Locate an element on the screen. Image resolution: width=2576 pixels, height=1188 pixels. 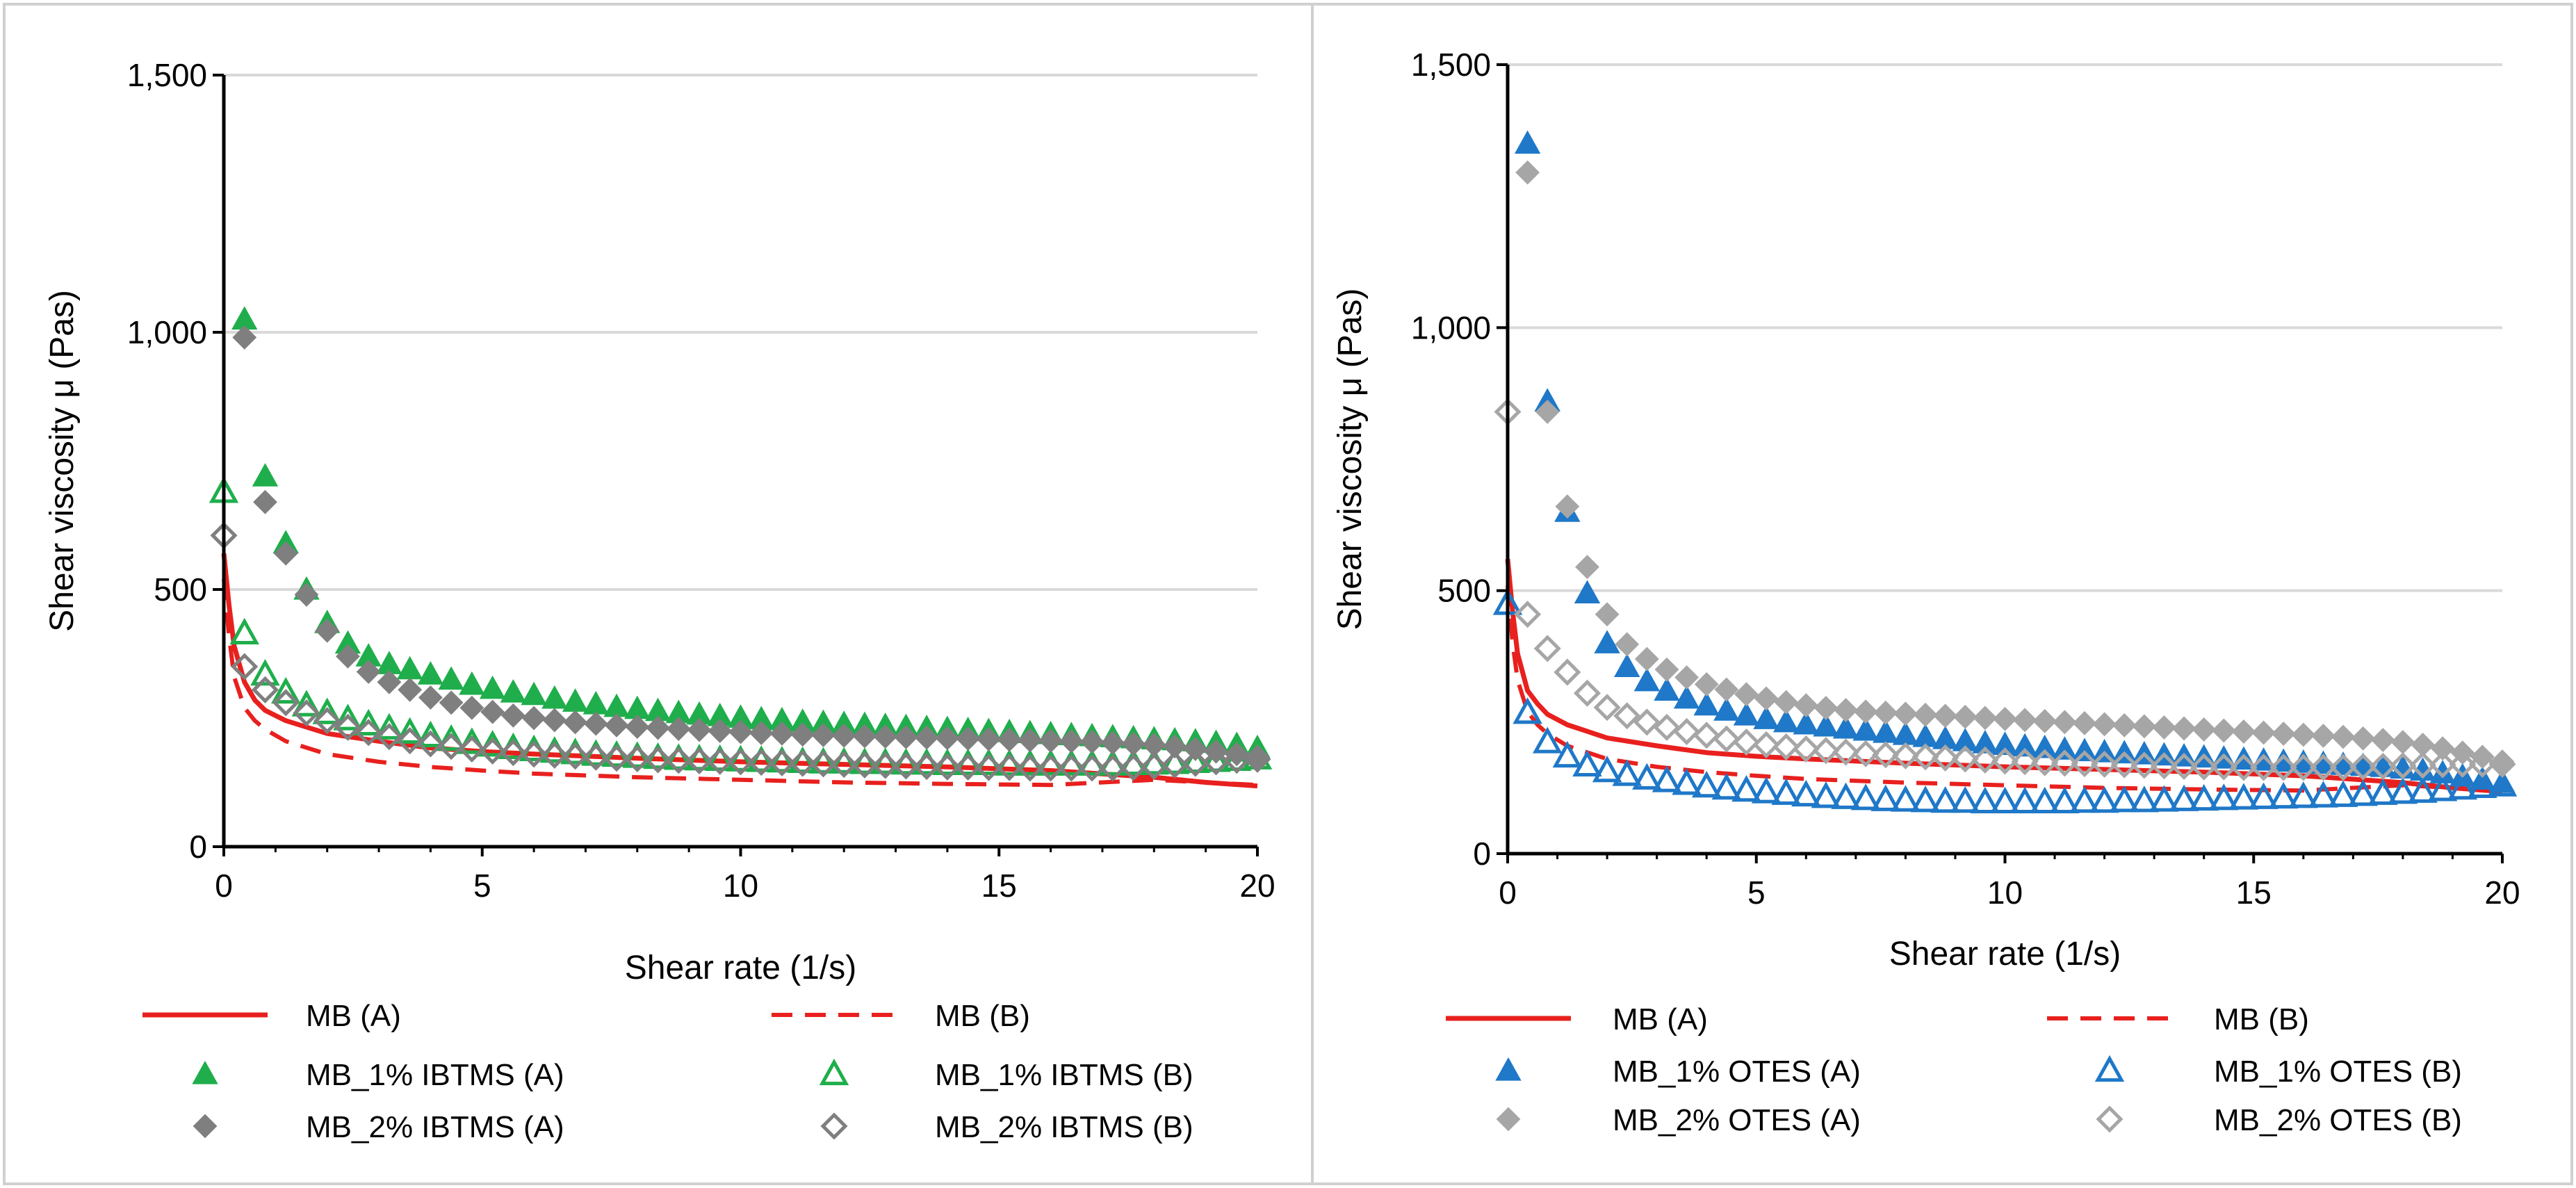
legend-item: MB_1% OTES (A) is located at coordinates (1678, 1072).